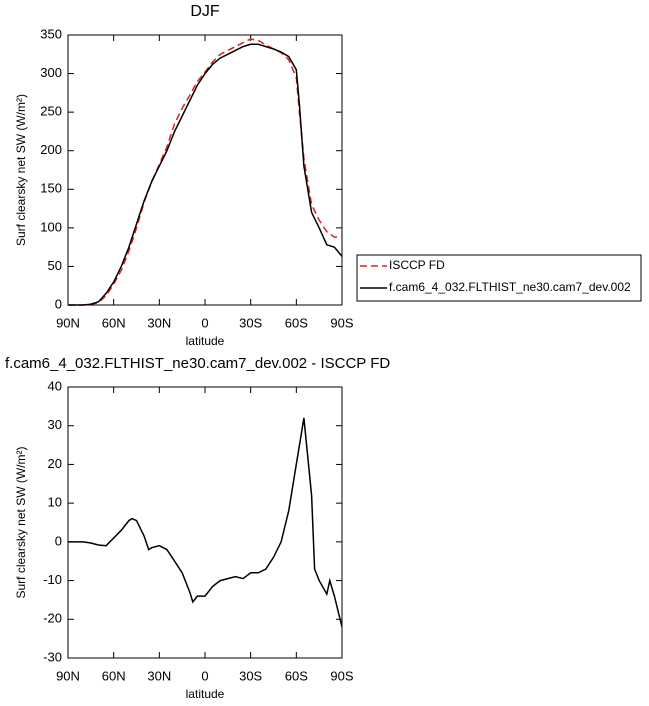 The width and height of the screenshot is (649, 706). Describe the element at coordinates (55, 463) in the screenshot. I see `y-tick-label: 20` at that location.